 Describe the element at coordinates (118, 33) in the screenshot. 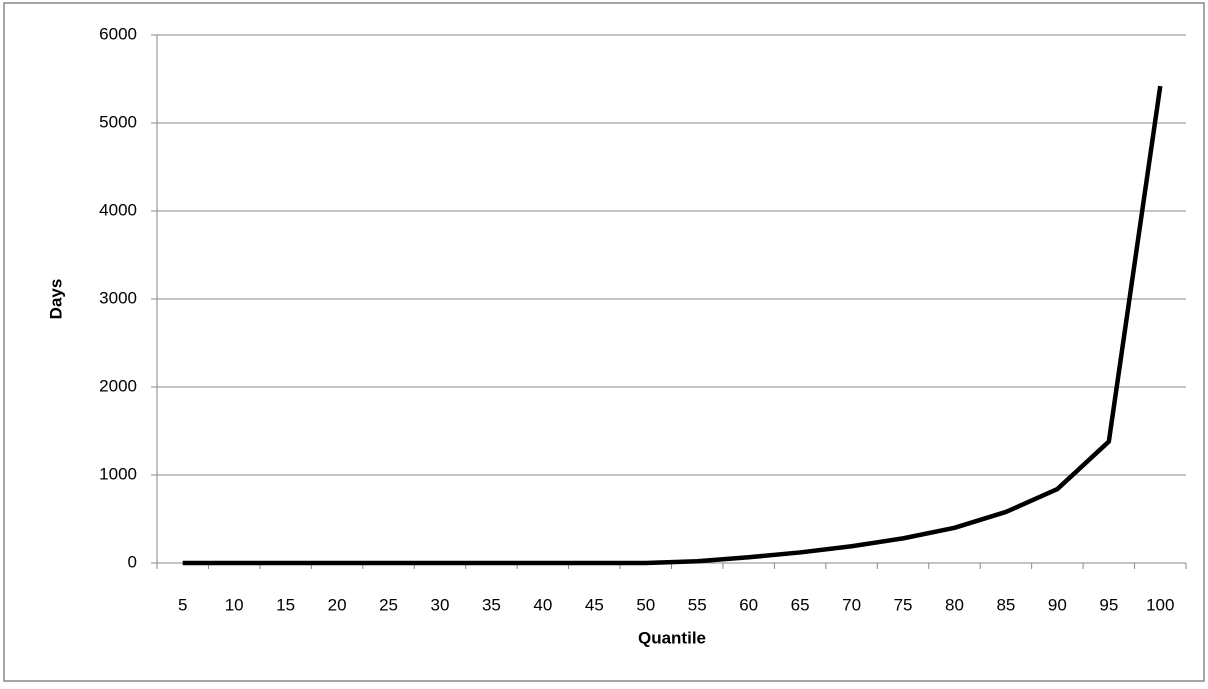

I see `y-tick-label: 6000` at that location.